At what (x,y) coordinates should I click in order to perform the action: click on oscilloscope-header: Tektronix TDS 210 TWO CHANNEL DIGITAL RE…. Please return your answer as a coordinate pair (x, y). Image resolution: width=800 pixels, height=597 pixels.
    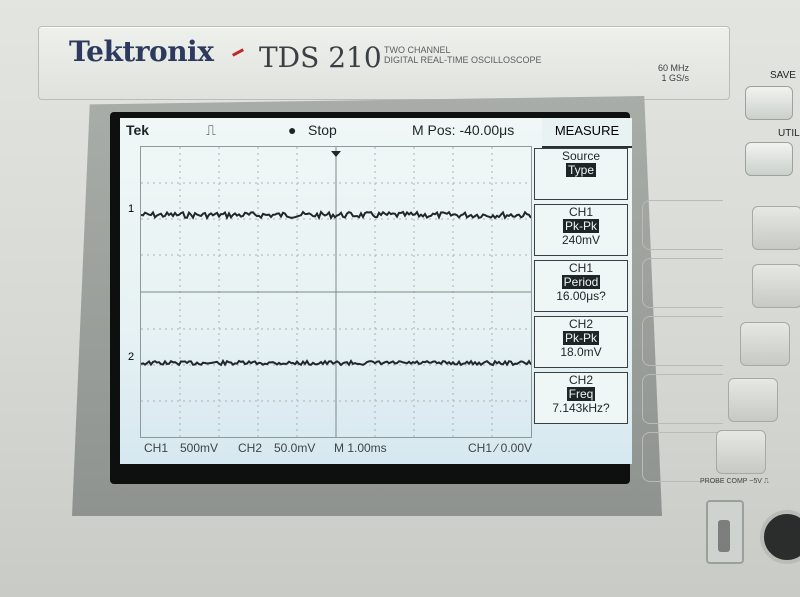
    Looking at the image, I should click on (384, 63).